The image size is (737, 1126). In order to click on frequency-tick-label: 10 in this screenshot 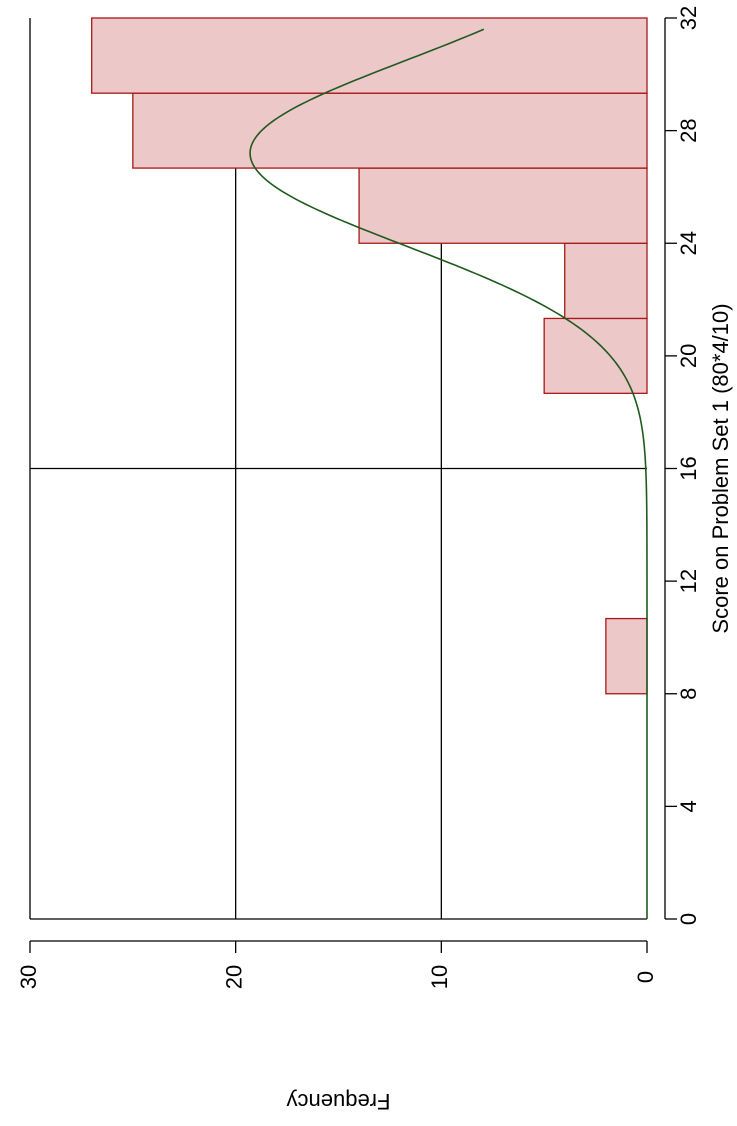, I will do `click(439, 977)`.